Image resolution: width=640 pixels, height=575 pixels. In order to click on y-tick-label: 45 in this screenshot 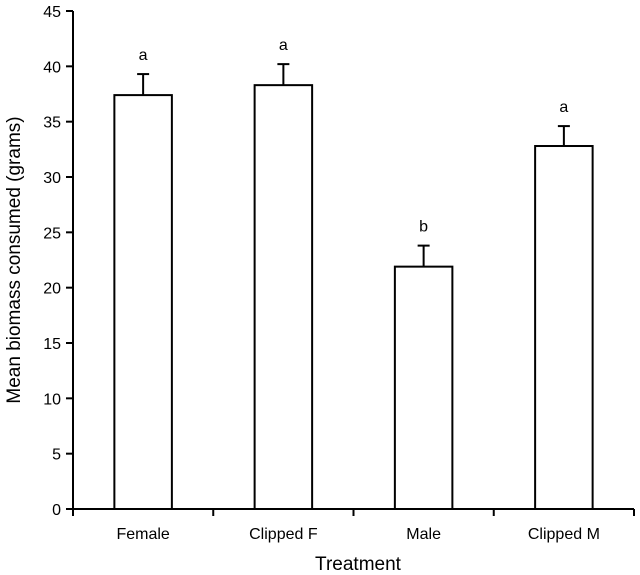, I will do `click(52, 12)`.